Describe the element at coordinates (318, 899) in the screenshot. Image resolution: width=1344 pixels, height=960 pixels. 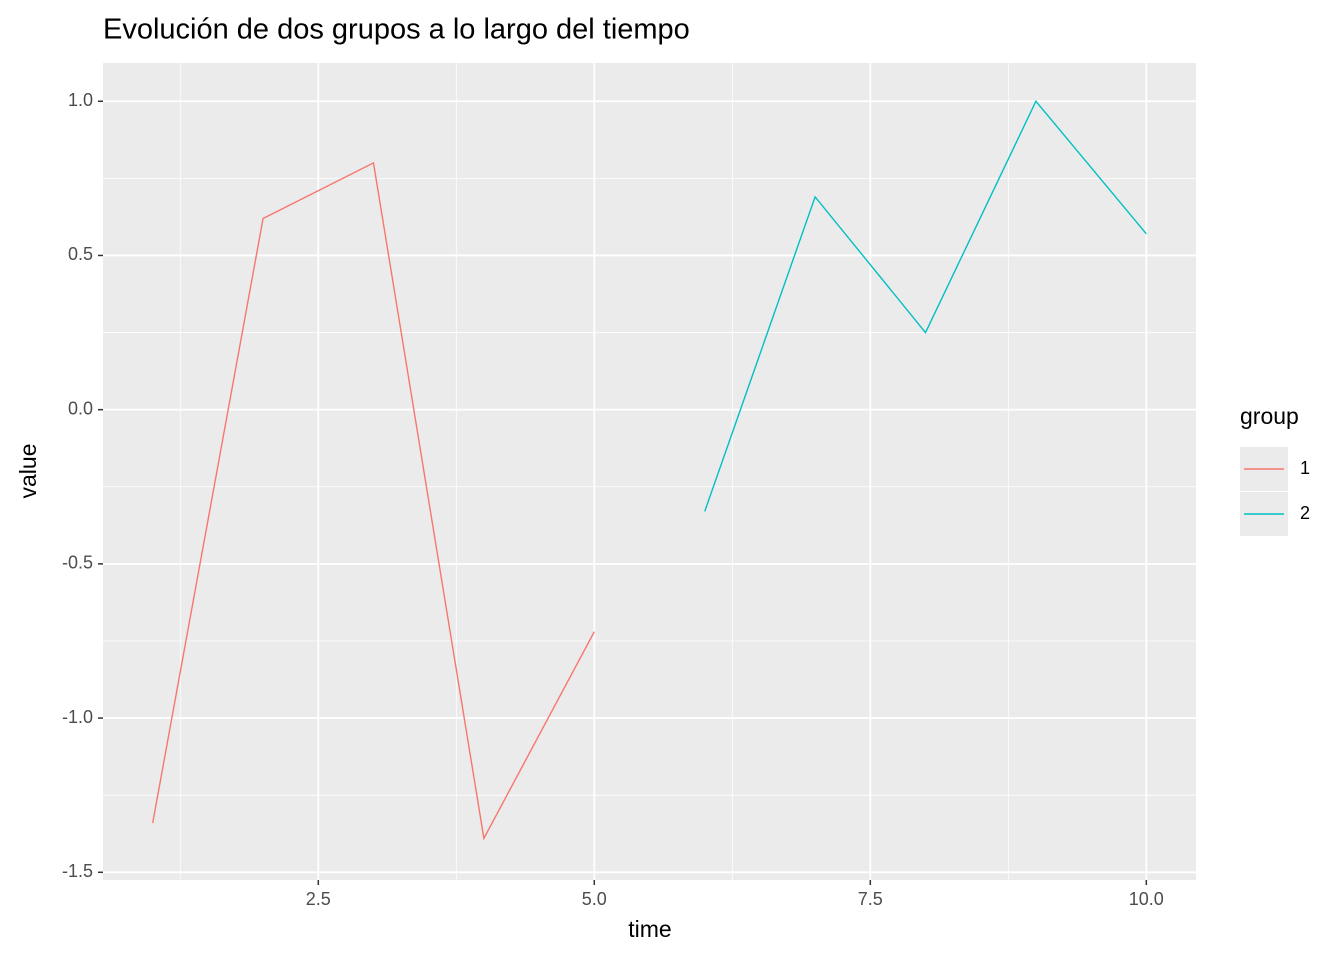
I see `x-tick-label: 2.5` at that location.